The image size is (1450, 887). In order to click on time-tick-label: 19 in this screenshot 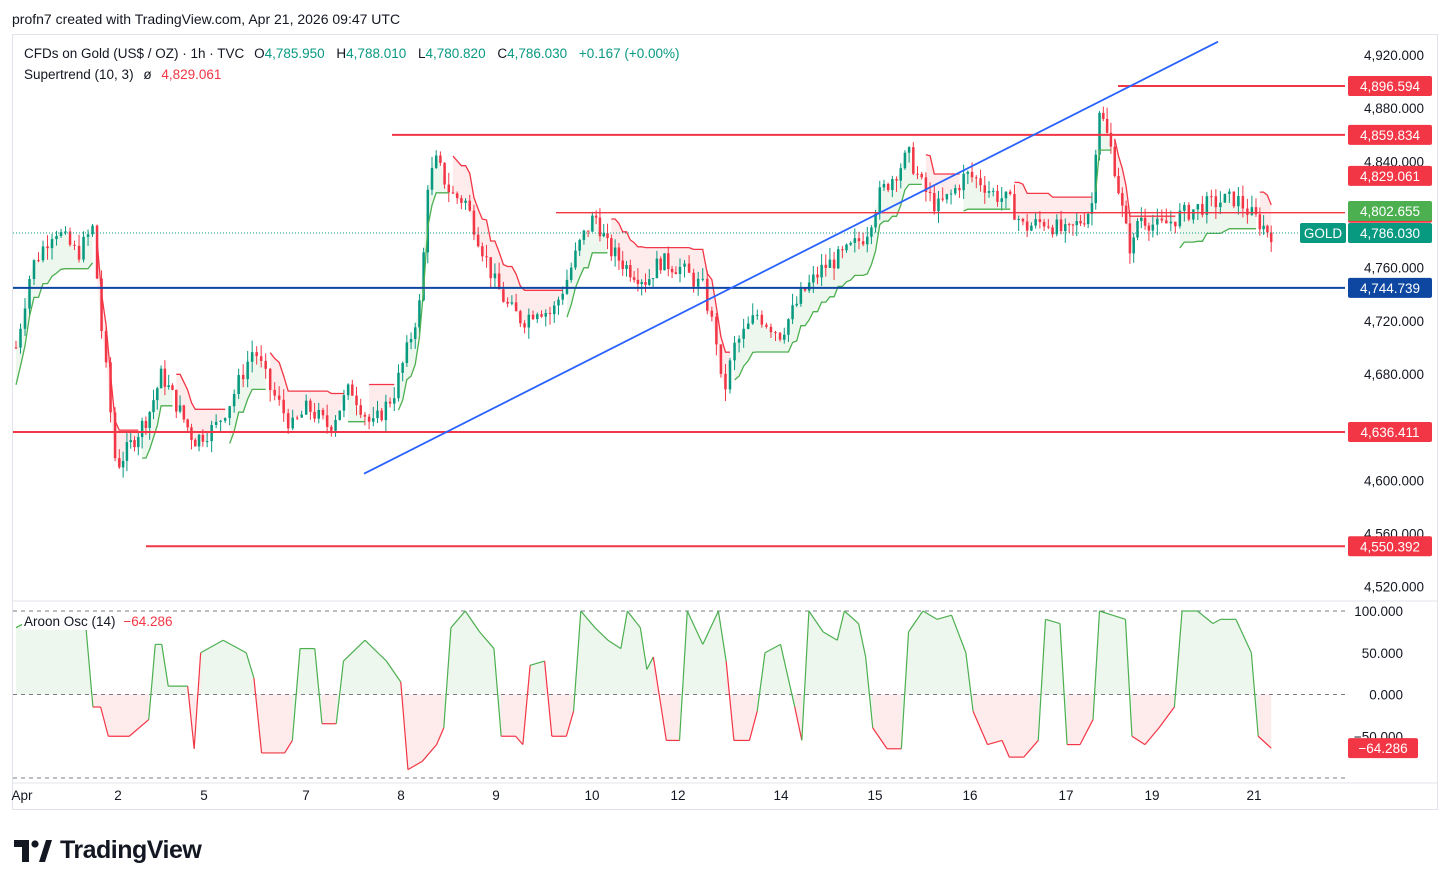, I will do `click(1151, 795)`.